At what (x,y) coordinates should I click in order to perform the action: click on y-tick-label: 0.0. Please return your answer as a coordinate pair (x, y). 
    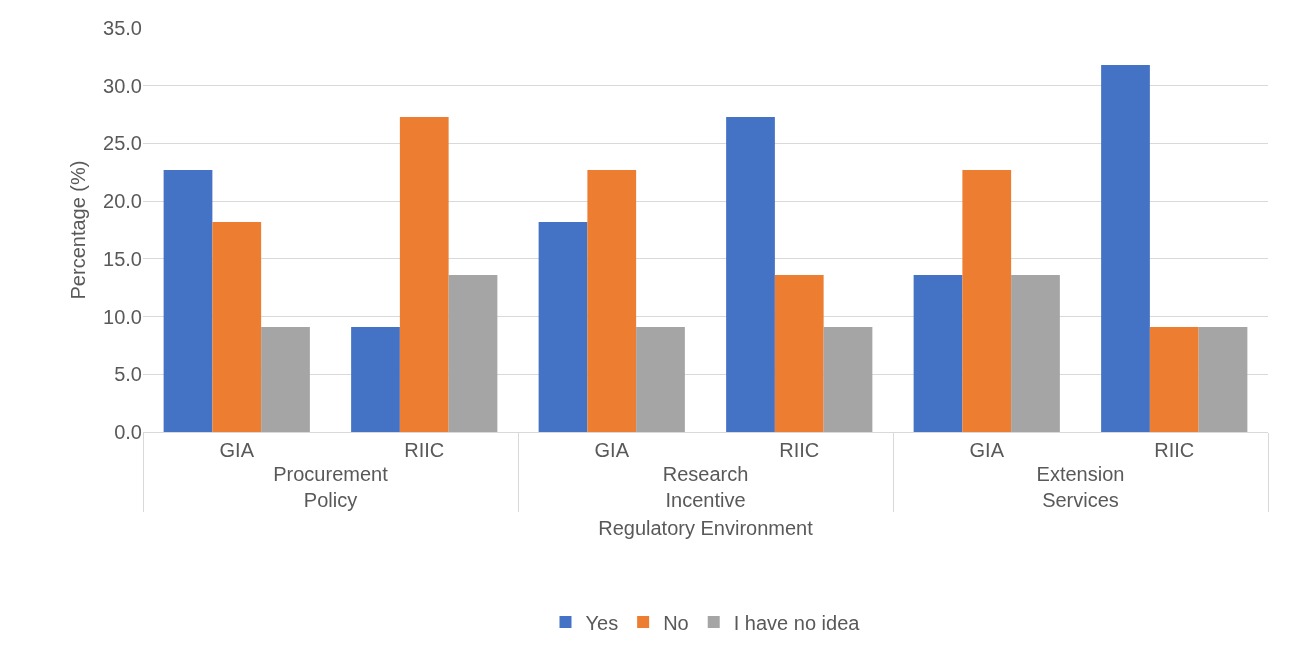
    Looking at the image, I should click on (128, 432).